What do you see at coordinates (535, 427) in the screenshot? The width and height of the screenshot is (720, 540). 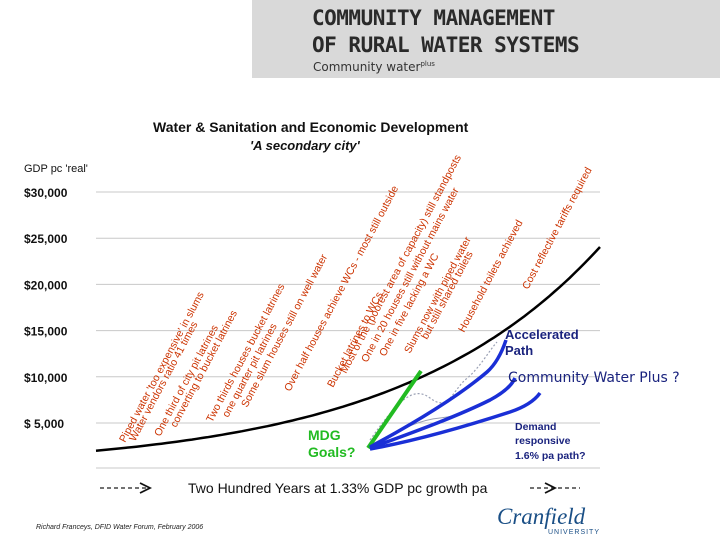 I see `demand-label: Demand` at bounding box center [535, 427].